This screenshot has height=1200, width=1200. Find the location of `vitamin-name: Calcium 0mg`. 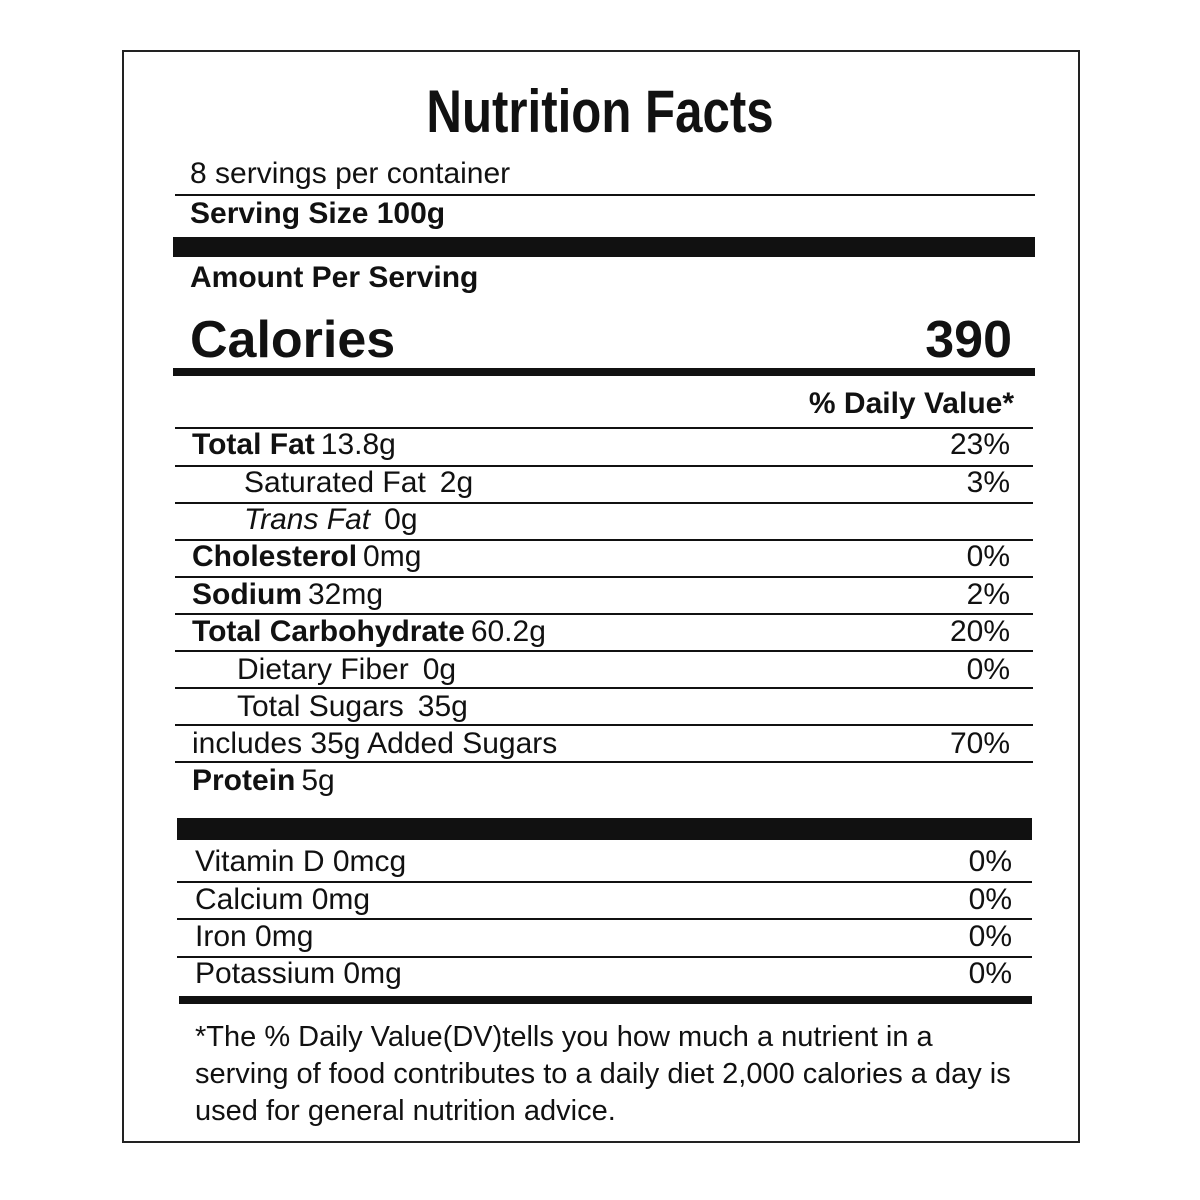

vitamin-name: Calcium 0mg is located at coordinates (283, 899).